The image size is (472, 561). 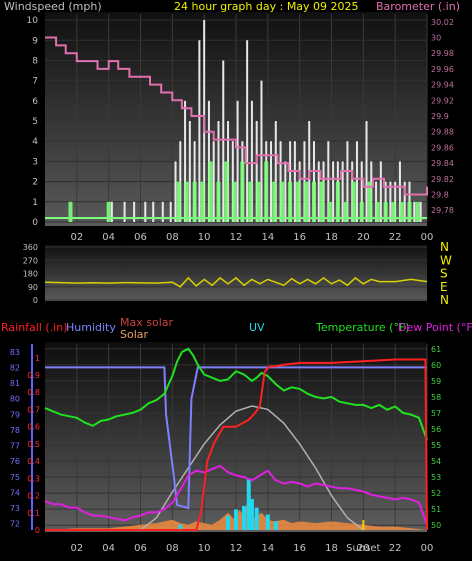 I want to click on wind-y-tick-label: 9, so click(x=35, y=41).